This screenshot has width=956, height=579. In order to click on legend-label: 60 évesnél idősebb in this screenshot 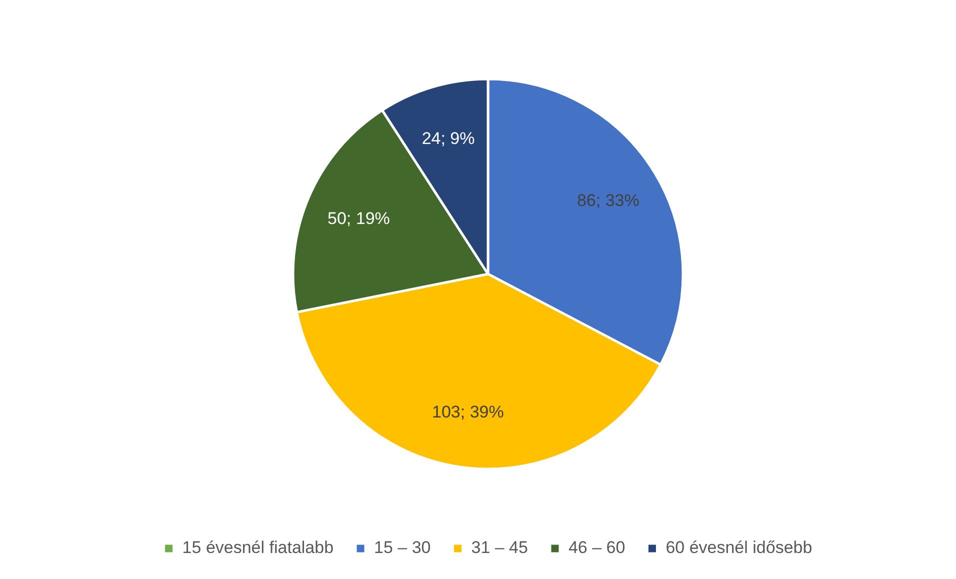, I will do `click(739, 548)`.